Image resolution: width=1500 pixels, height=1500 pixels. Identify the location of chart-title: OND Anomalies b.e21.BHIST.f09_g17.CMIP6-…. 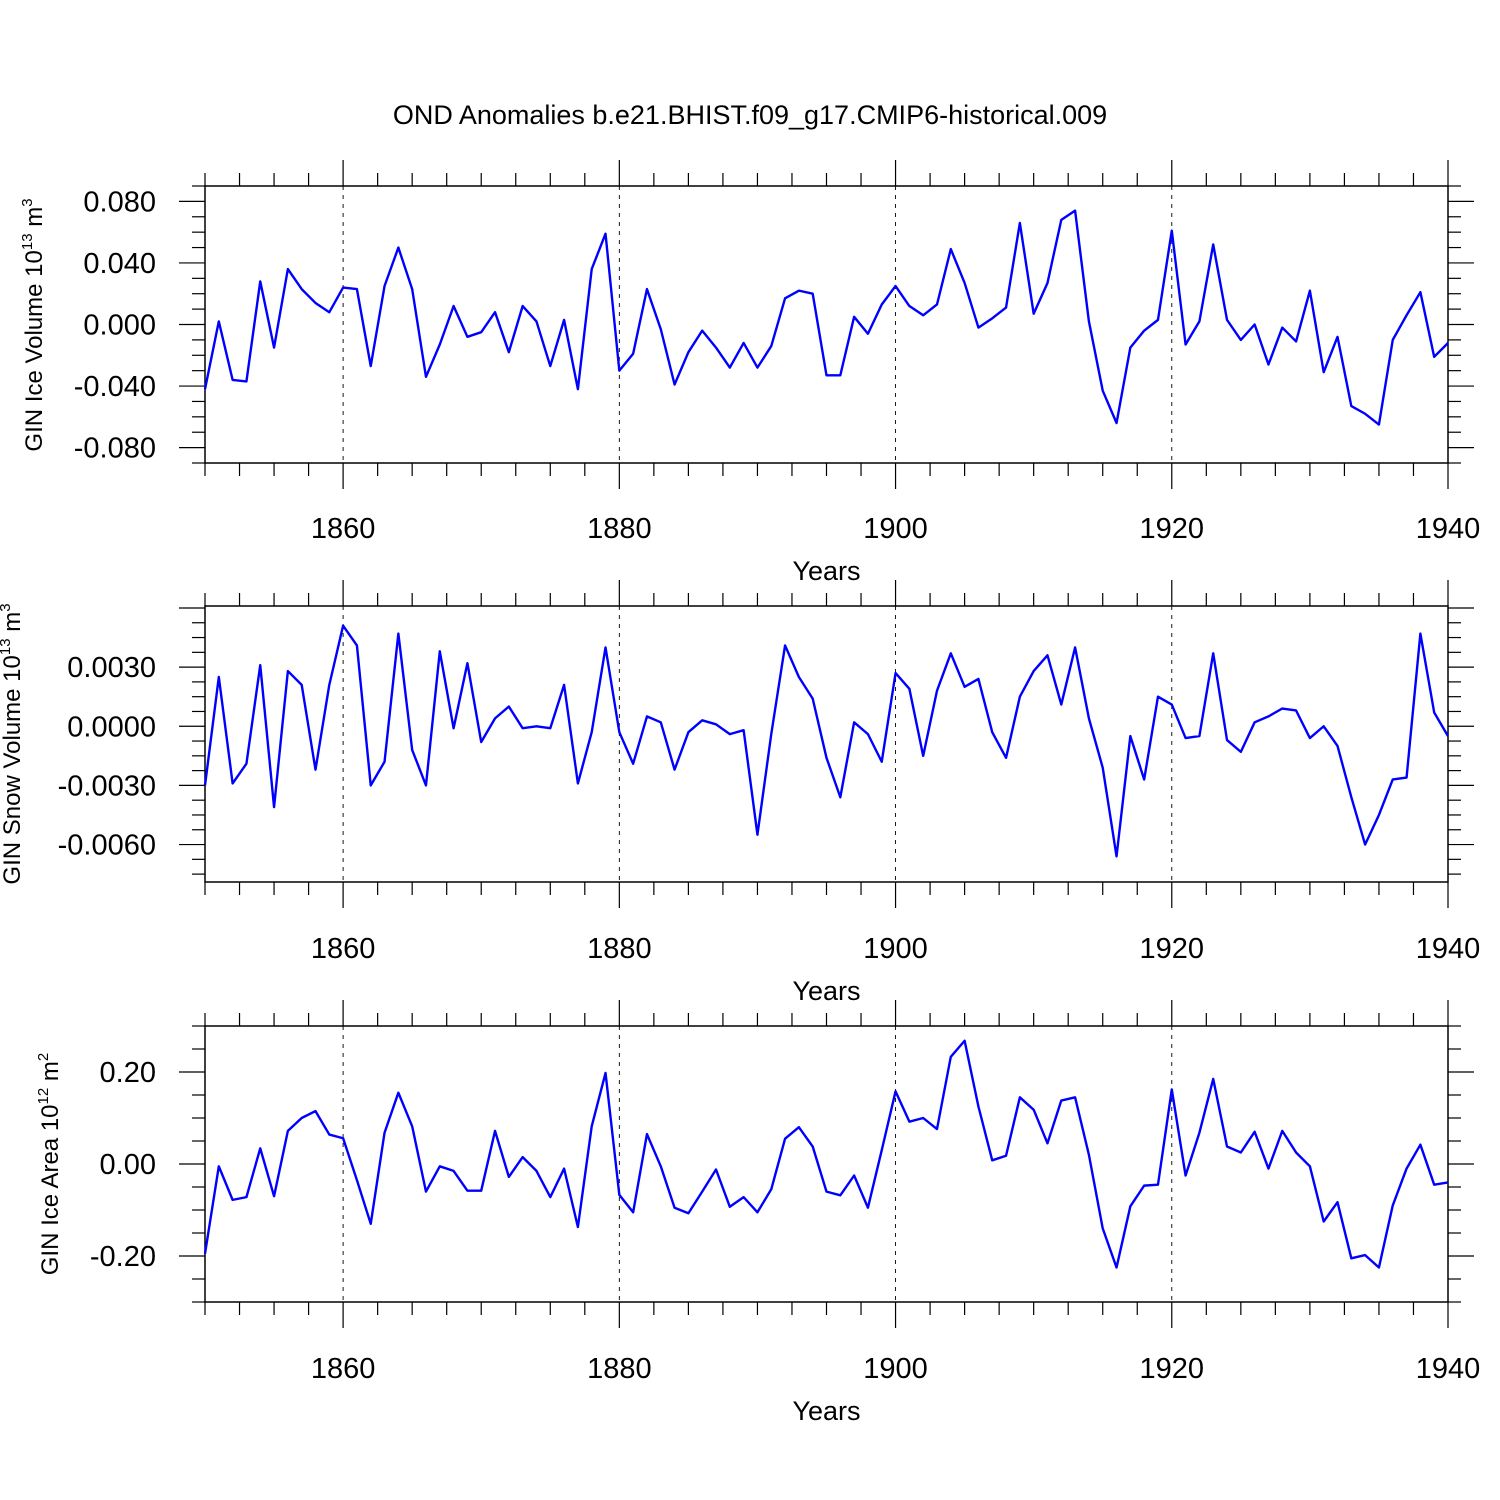
(750, 115).